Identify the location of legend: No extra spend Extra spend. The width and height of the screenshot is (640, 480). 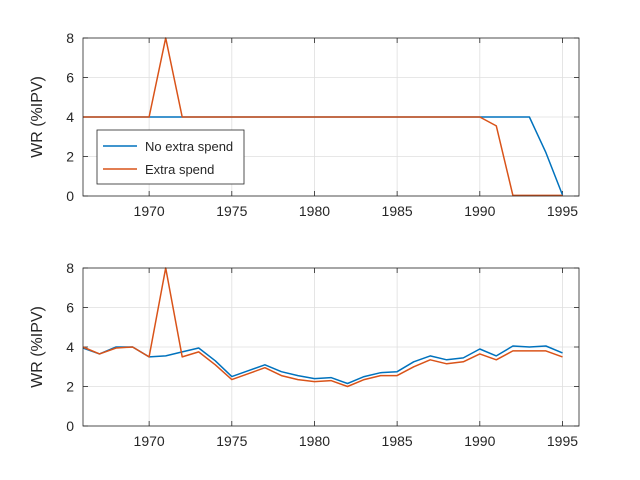
(170, 157).